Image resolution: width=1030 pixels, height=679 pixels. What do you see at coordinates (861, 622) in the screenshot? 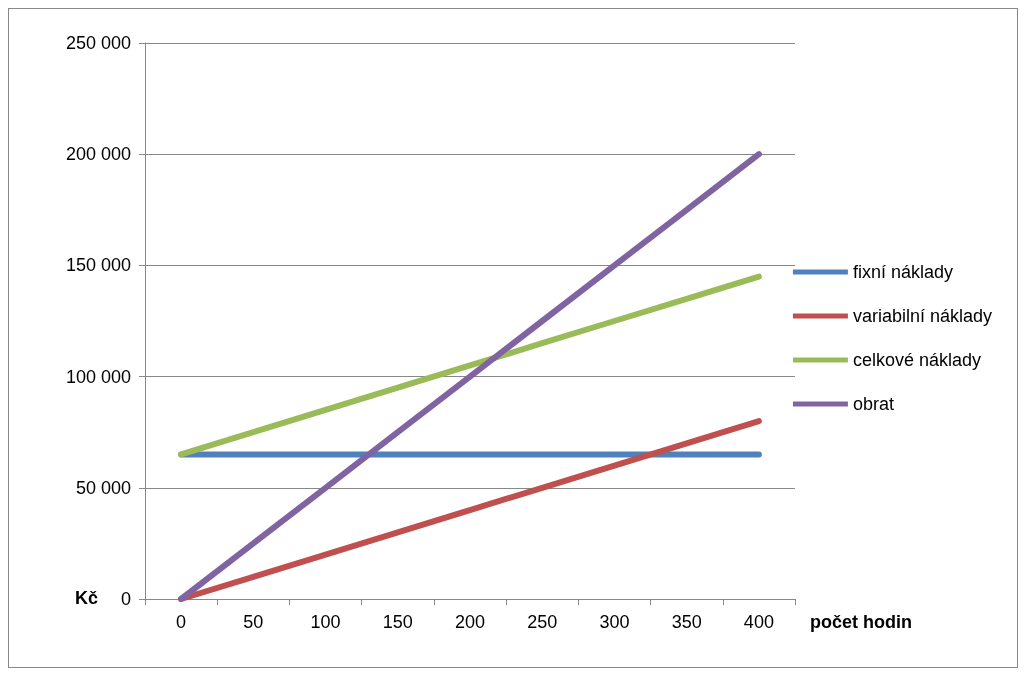
I see `x-axis-title: počet hodin` at bounding box center [861, 622].